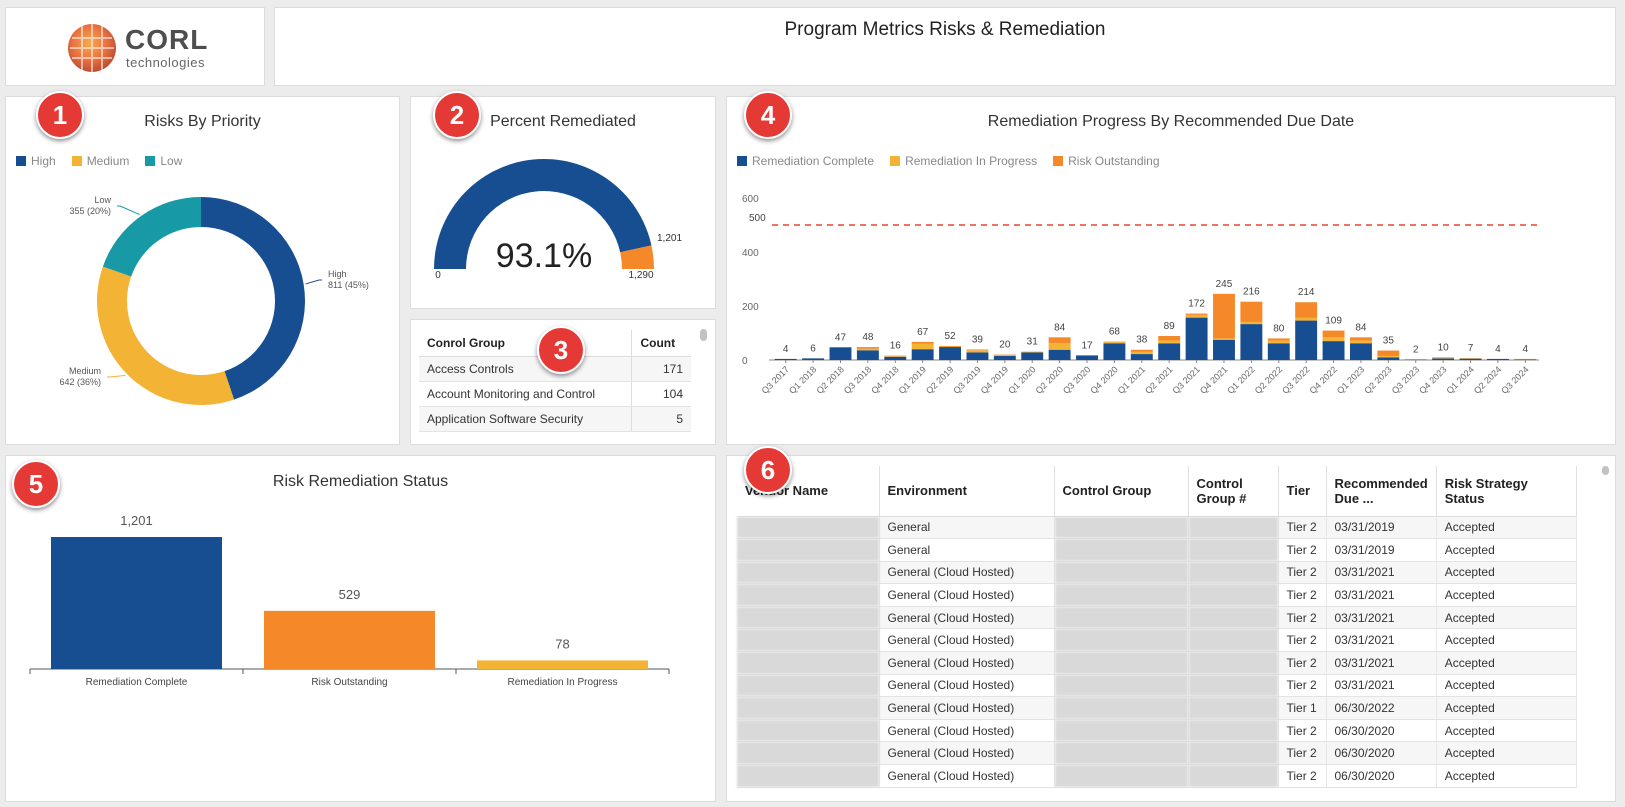 This screenshot has width=1625, height=807. I want to click on gauge-fill-remaining, so click(637, 257).